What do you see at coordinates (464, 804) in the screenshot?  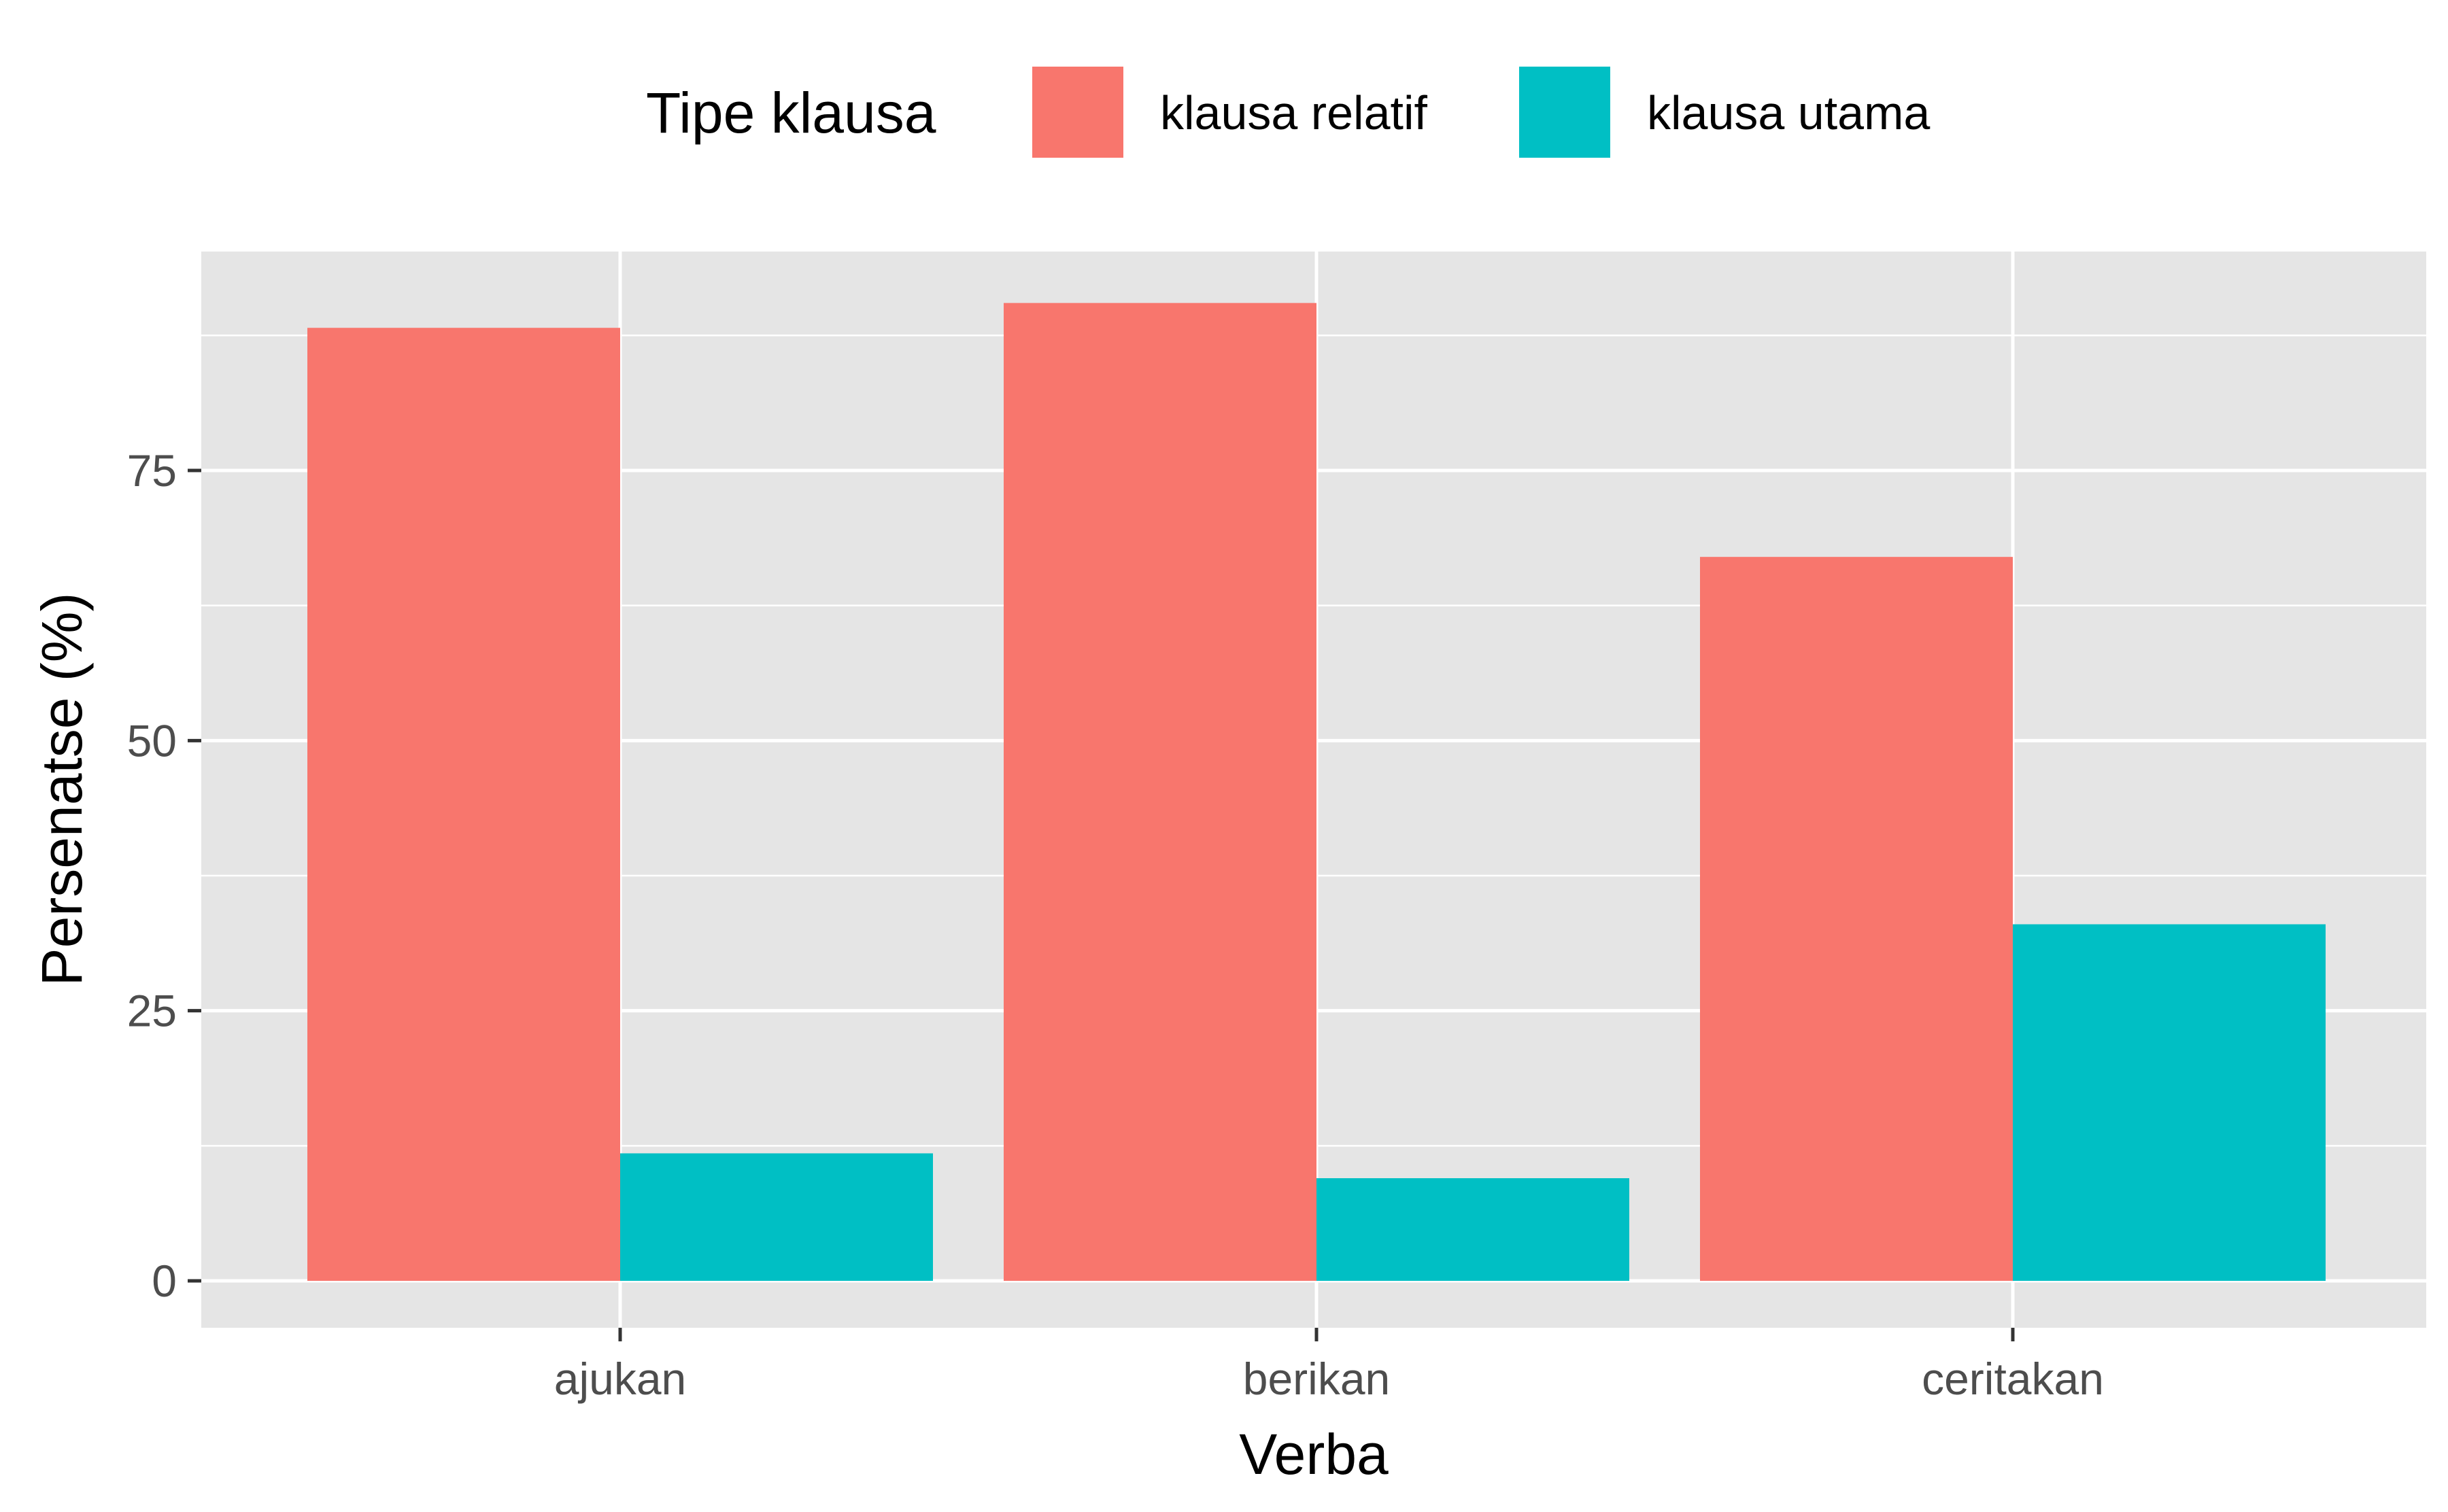 I see `bar-ajukan-klausa-relatif` at bounding box center [464, 804].